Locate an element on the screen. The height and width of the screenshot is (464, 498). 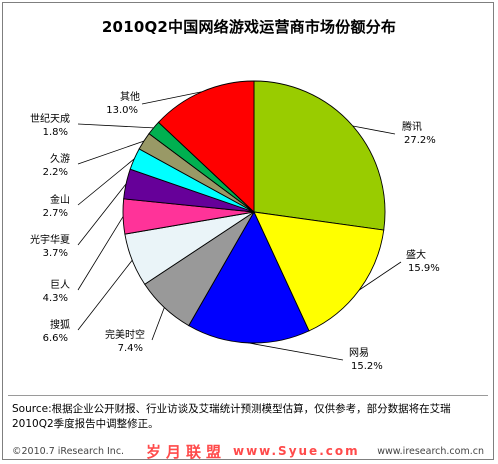
slice-label: 完美时空 is located at coordinates (125, 334).